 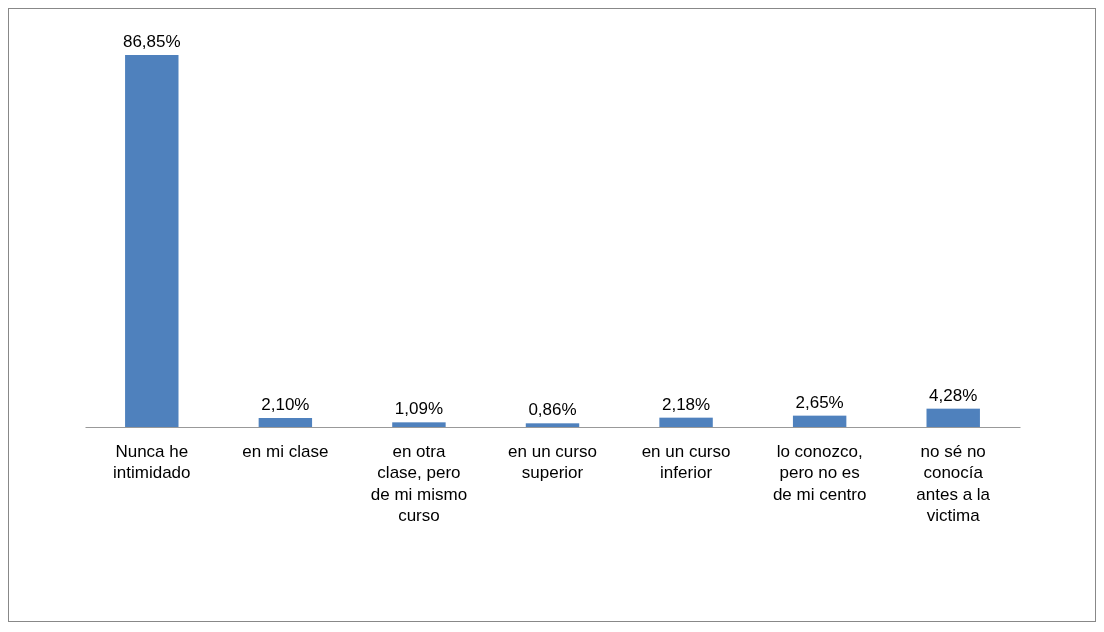 What do you see at coordinates (419, 483) in the screenshot?
I see `x-tick-label: en otra clase, pero de mi mismo curso` at bounding box center [419, 483].